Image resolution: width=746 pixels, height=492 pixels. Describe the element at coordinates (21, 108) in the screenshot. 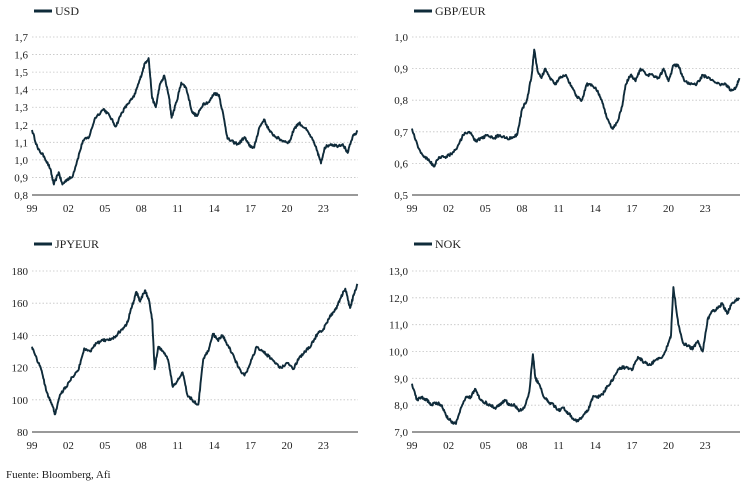

I see `y-tick-label: 1,3` at that location.